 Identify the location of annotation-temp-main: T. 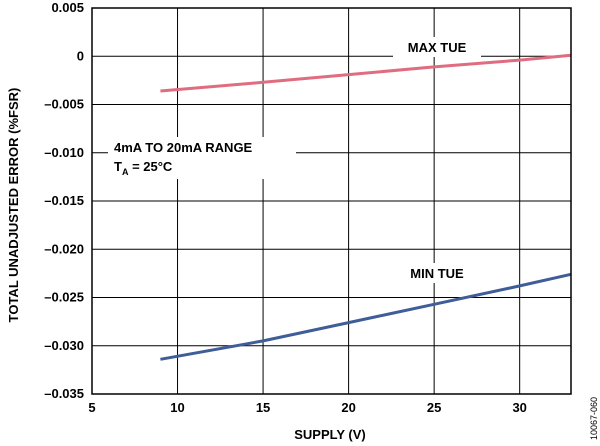
(118, 166).